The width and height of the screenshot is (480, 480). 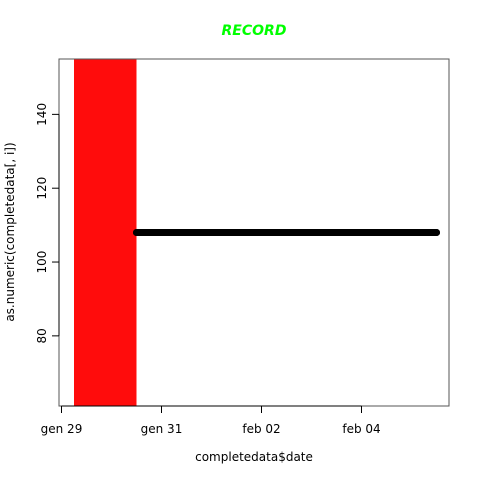 What do you see at coordinates (42, 335) in the screenshot?
I see `y-tick-label: 80` at bounding box center [42, 335].